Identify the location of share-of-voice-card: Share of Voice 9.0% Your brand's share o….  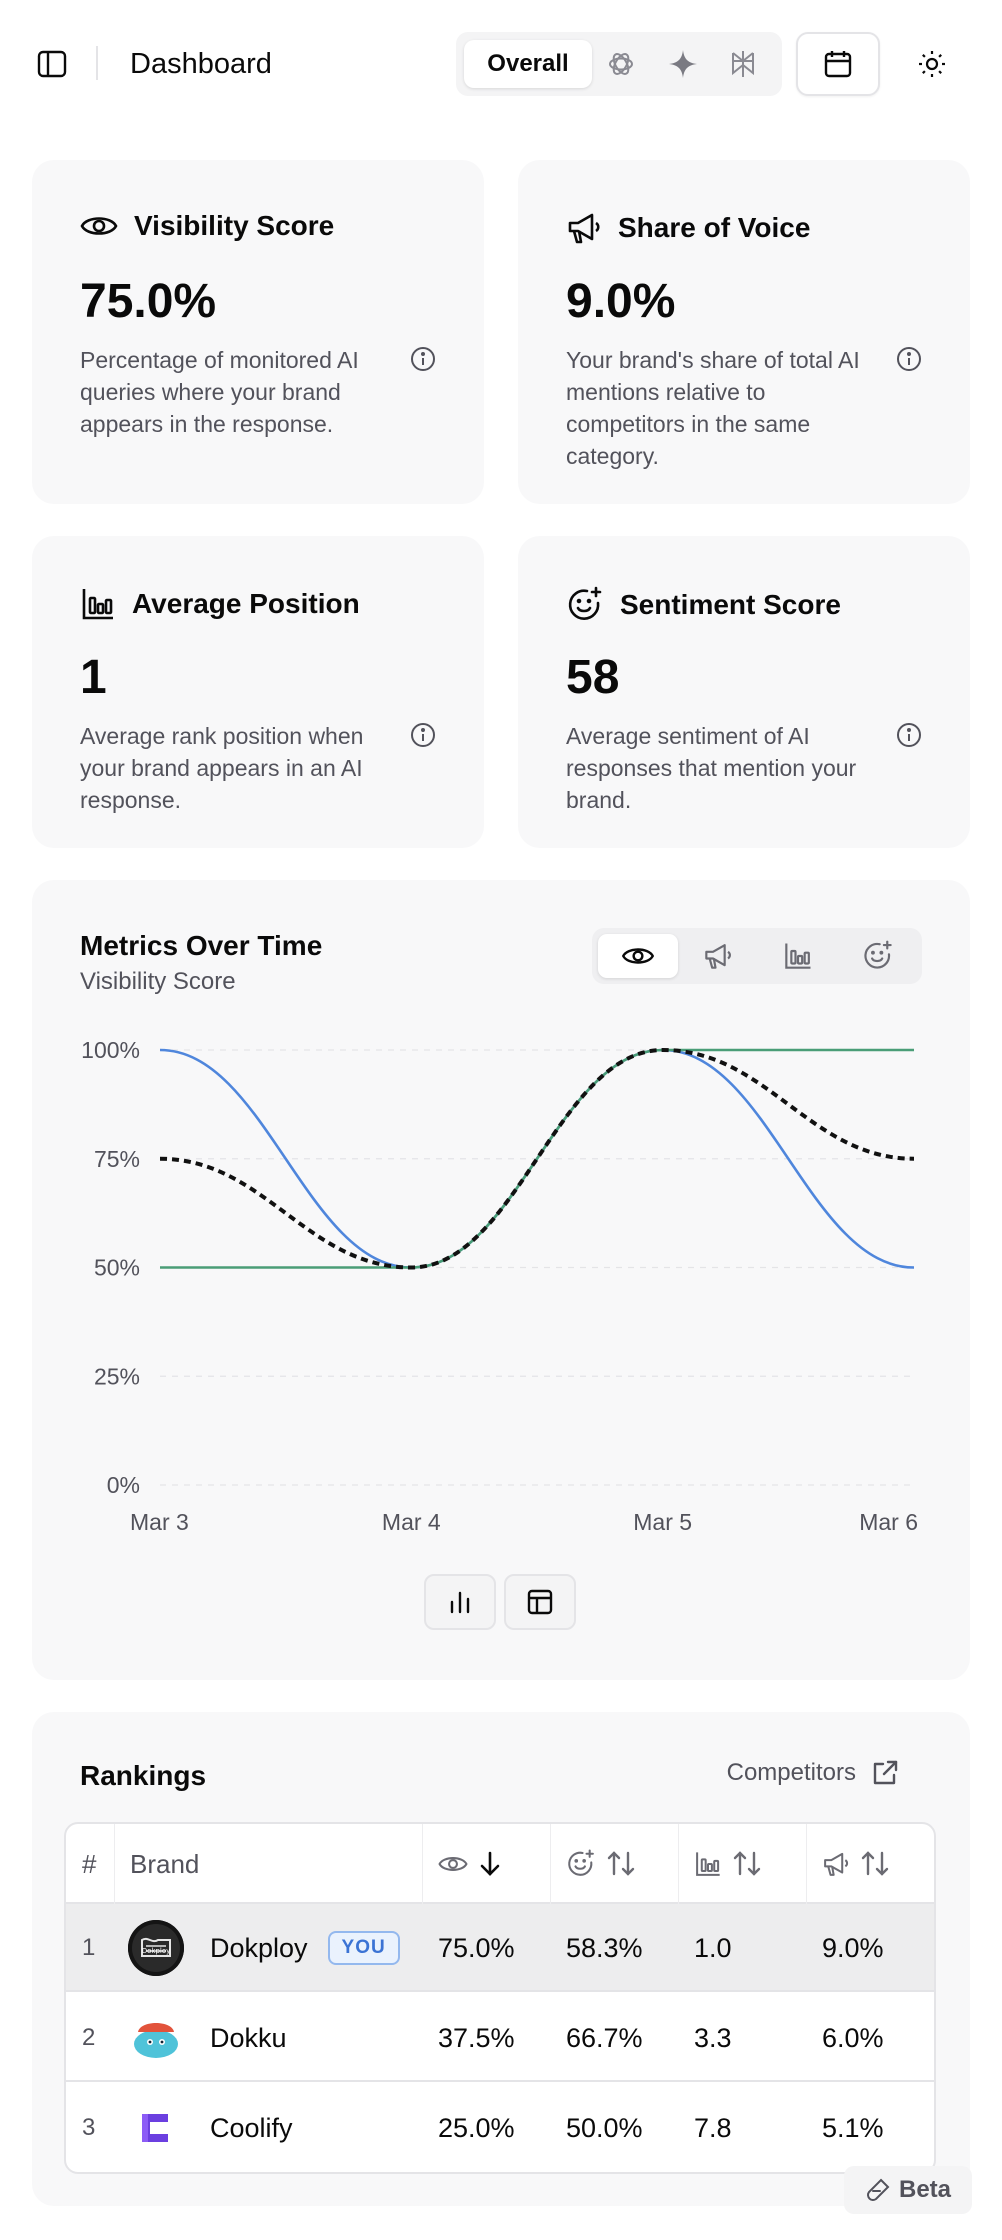
(744, 332).